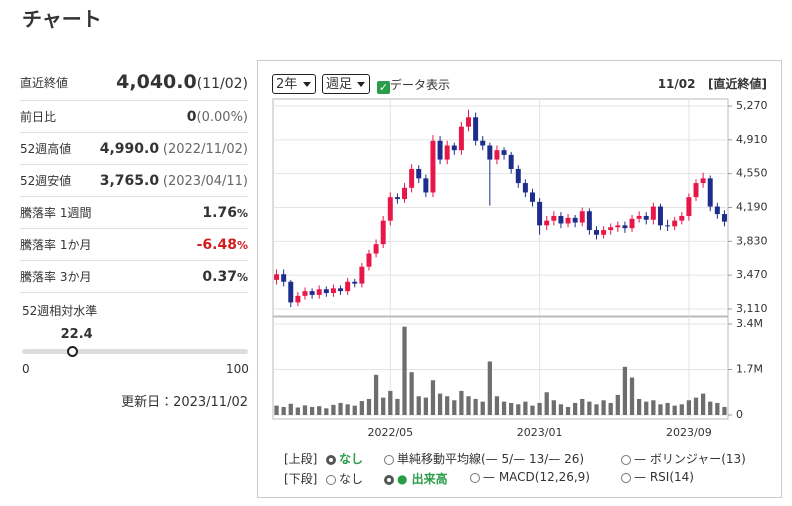  I want to click on updated: 更新日：2023/11/02, so click(184, 402).